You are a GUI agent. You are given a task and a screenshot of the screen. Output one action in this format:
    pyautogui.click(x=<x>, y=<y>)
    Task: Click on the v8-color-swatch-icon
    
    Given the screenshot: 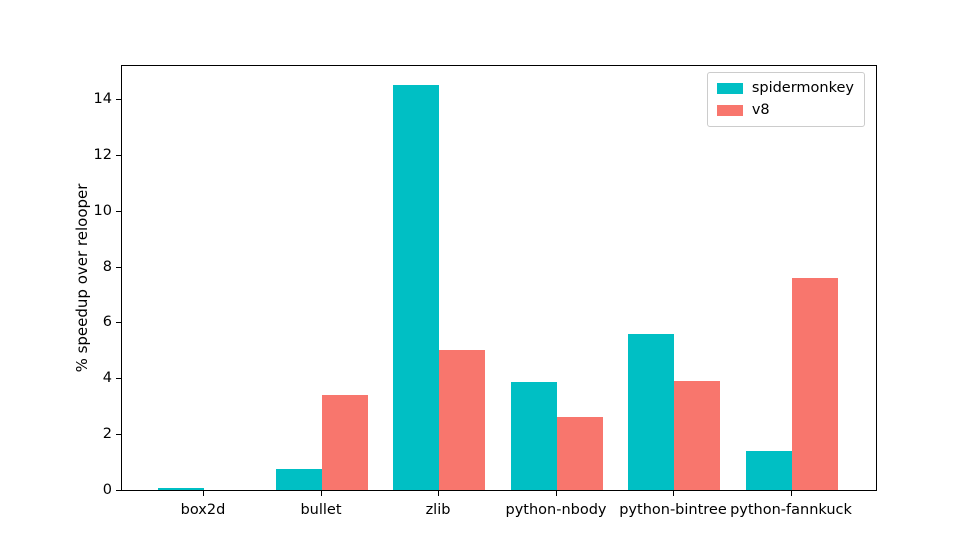 What is the action you would take?
    pyautogui.click(x=729, y=110)
    